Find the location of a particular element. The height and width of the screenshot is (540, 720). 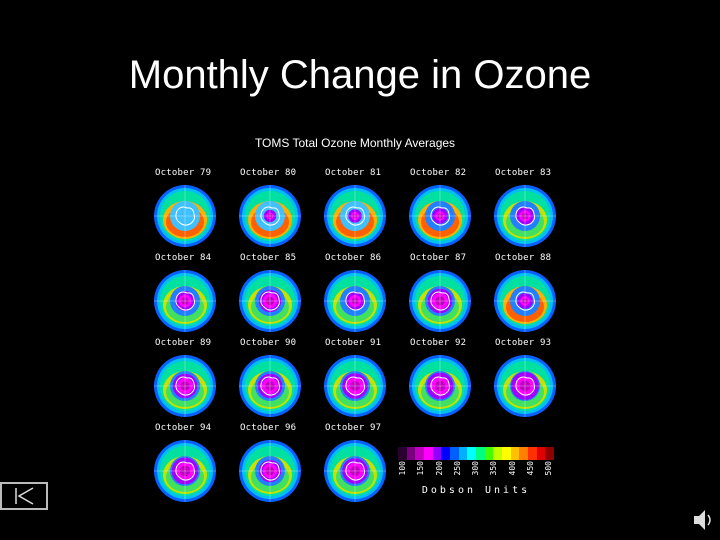

ozone-map-label: October 85 is located at coordinates (268, 258).